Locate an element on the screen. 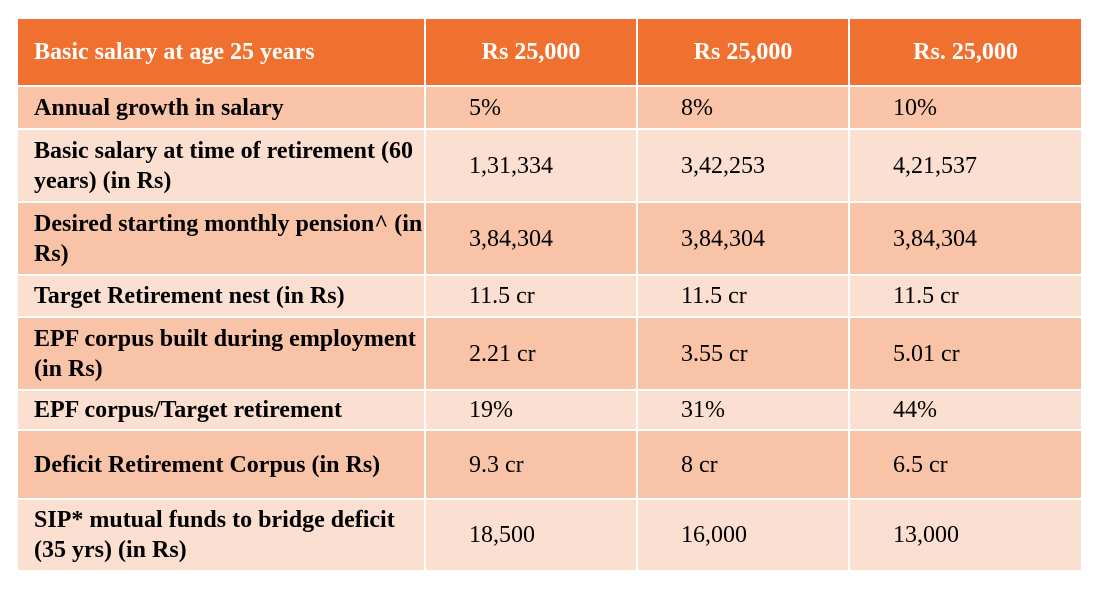  table-row: Annual growth in salary 5% 8% 10% is located at coordinates (549, 107).